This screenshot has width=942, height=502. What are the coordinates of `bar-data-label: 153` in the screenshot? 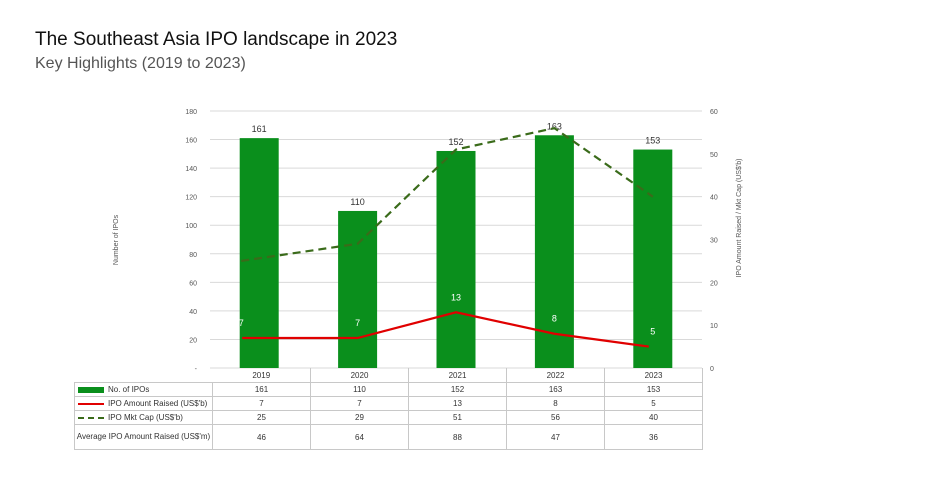 It's located at (652, 141).